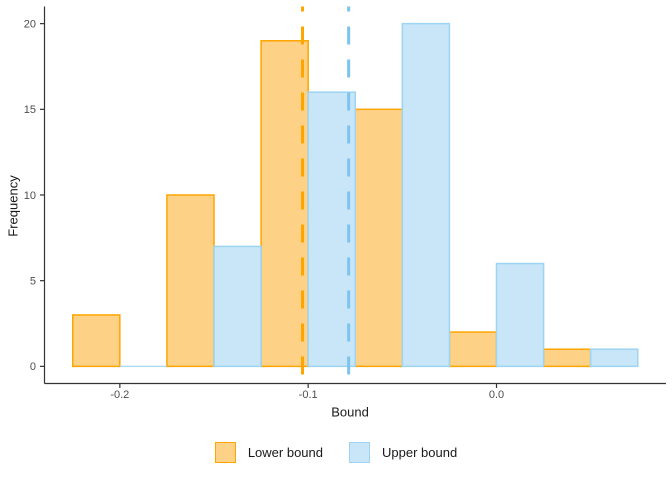 Image resolution: width=672 pixels, height=480 pixels. What do you see at coordinates (225, 452) in the screenshot?
I see `legend-swatch-lower-bound-icon` at bounding box center [225, 452].